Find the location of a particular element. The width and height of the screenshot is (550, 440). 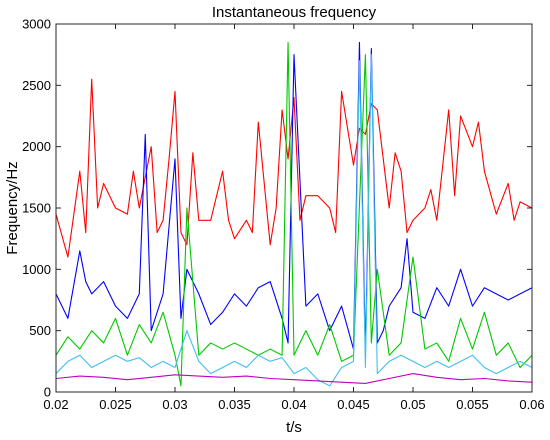

y-tick-label: 2000 is located at coordinates (36, 146).